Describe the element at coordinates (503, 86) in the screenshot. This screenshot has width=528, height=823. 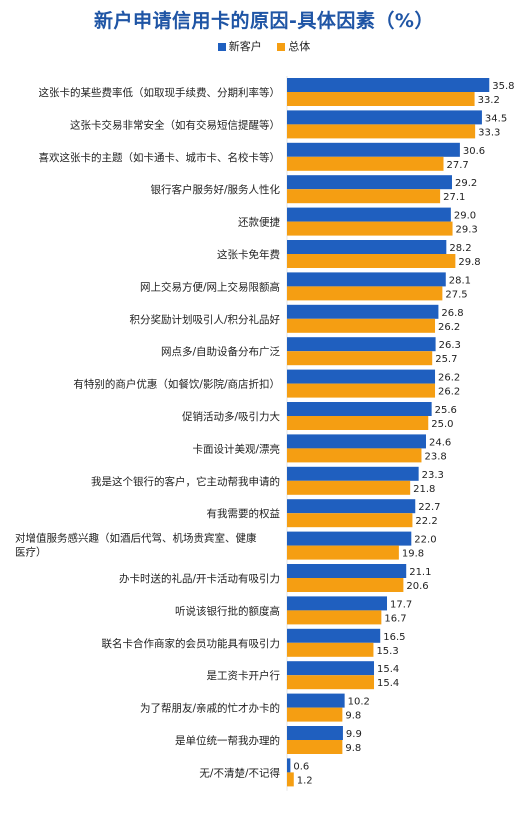
I see `data-label: 35.8` at that location.